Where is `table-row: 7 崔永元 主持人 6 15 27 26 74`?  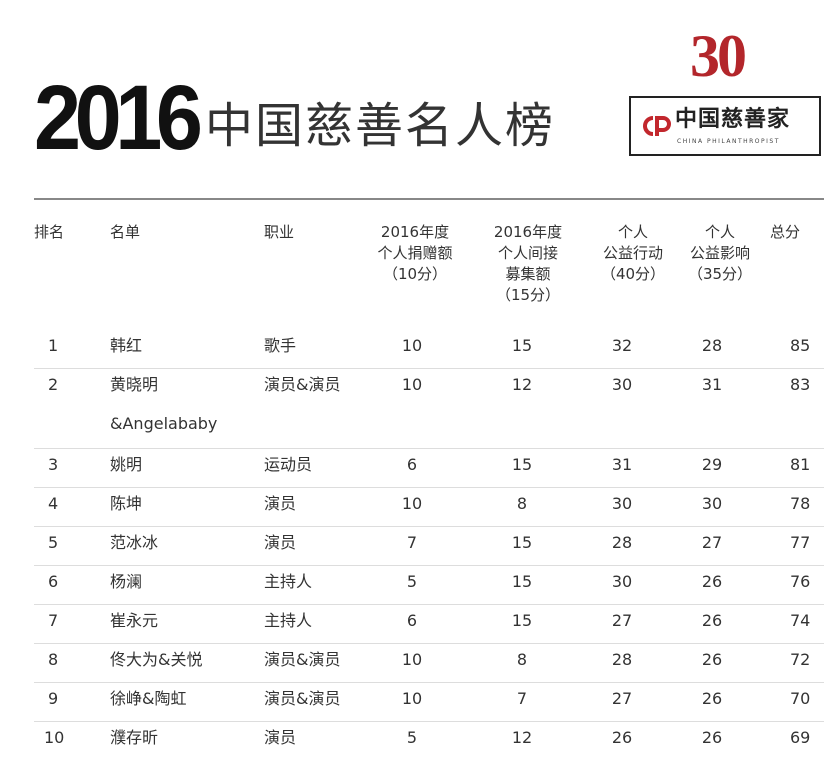
table-row: 7 崔永元 主持人 6 15 27 26 74 is located at coordinates (429, 620).